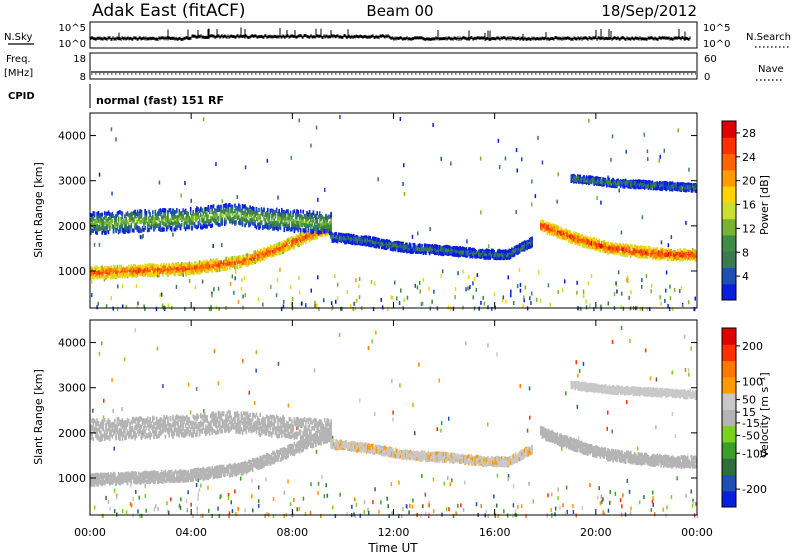  Describe the element at coordinates (768, 37) in the screenshot. I see `nsearch-label: N.Search` at that location.